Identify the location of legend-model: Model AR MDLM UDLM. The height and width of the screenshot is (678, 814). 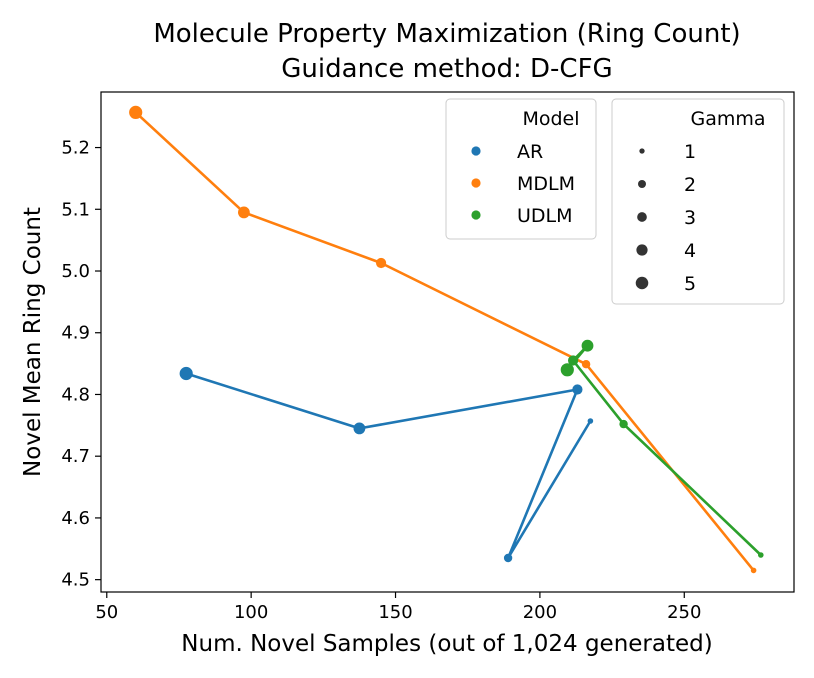
(521, 169).